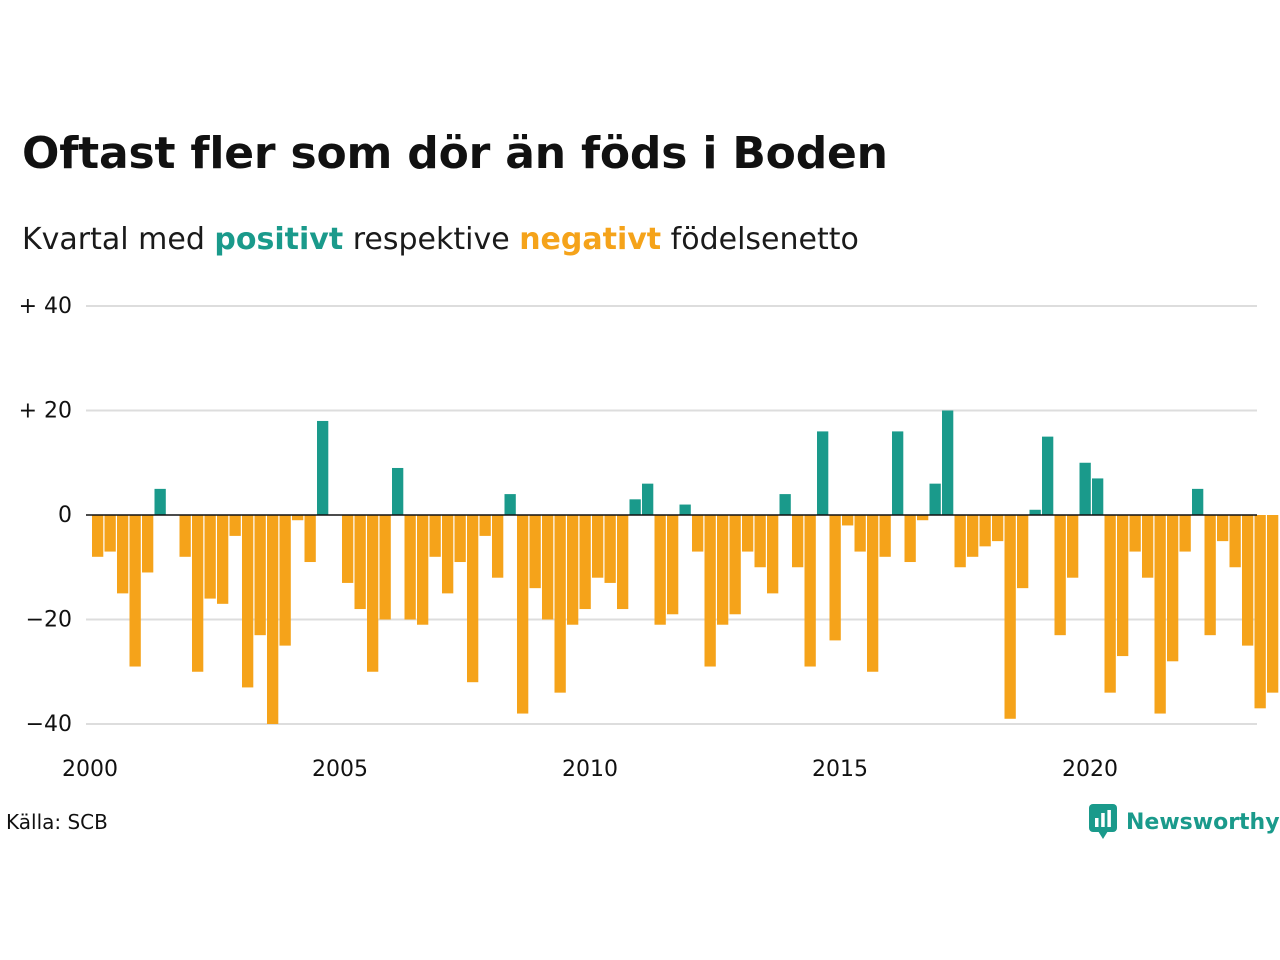 This screenshot has width=1280, height=960. Describe the element at coordinates (573, 570) in the screenshot. I see `bar-2009-k3: 2009 K3: -21` at that location.